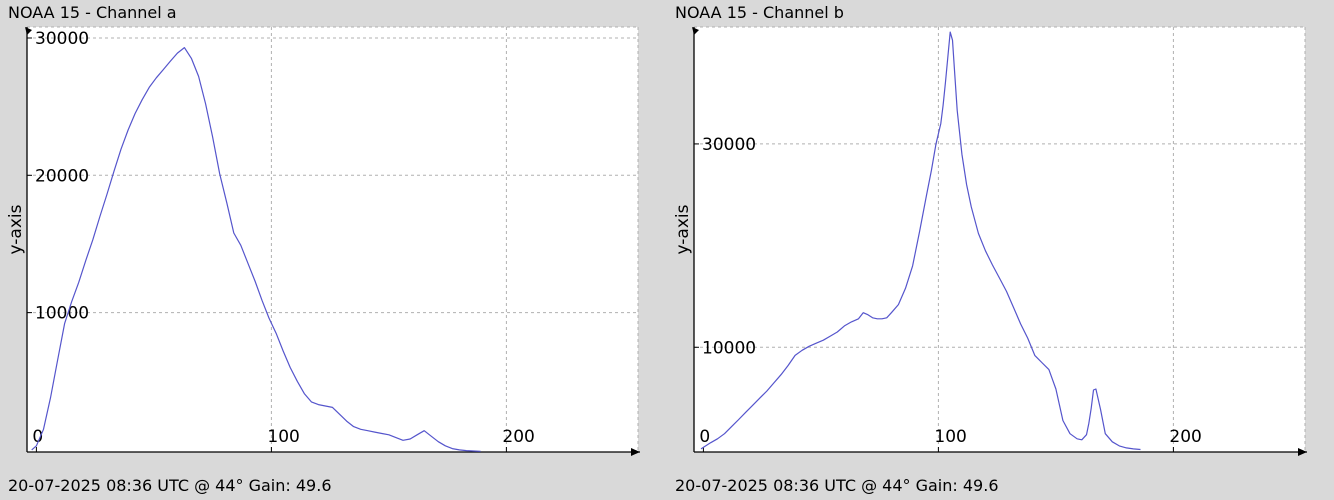 Image resolution: width=1334 pixels, height=500 pixels. What do you see at coordinates (92, 12) in the screenshot?
I see `chart-title: NOAA 15 - Channel a` at bounding box center [92, 12].